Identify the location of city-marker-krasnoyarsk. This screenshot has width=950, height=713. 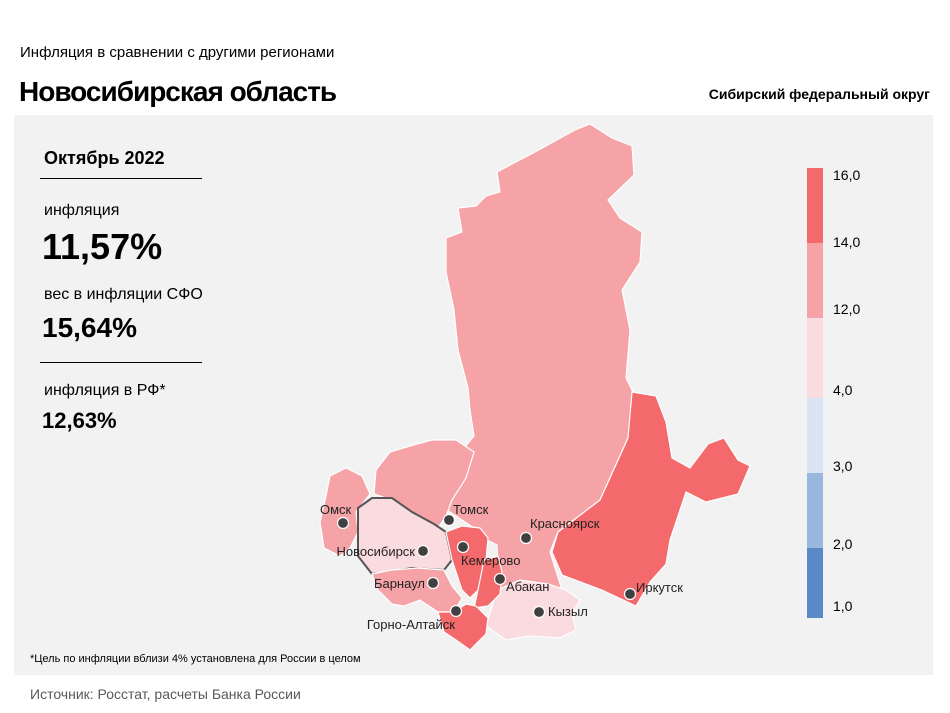
(526, 538).